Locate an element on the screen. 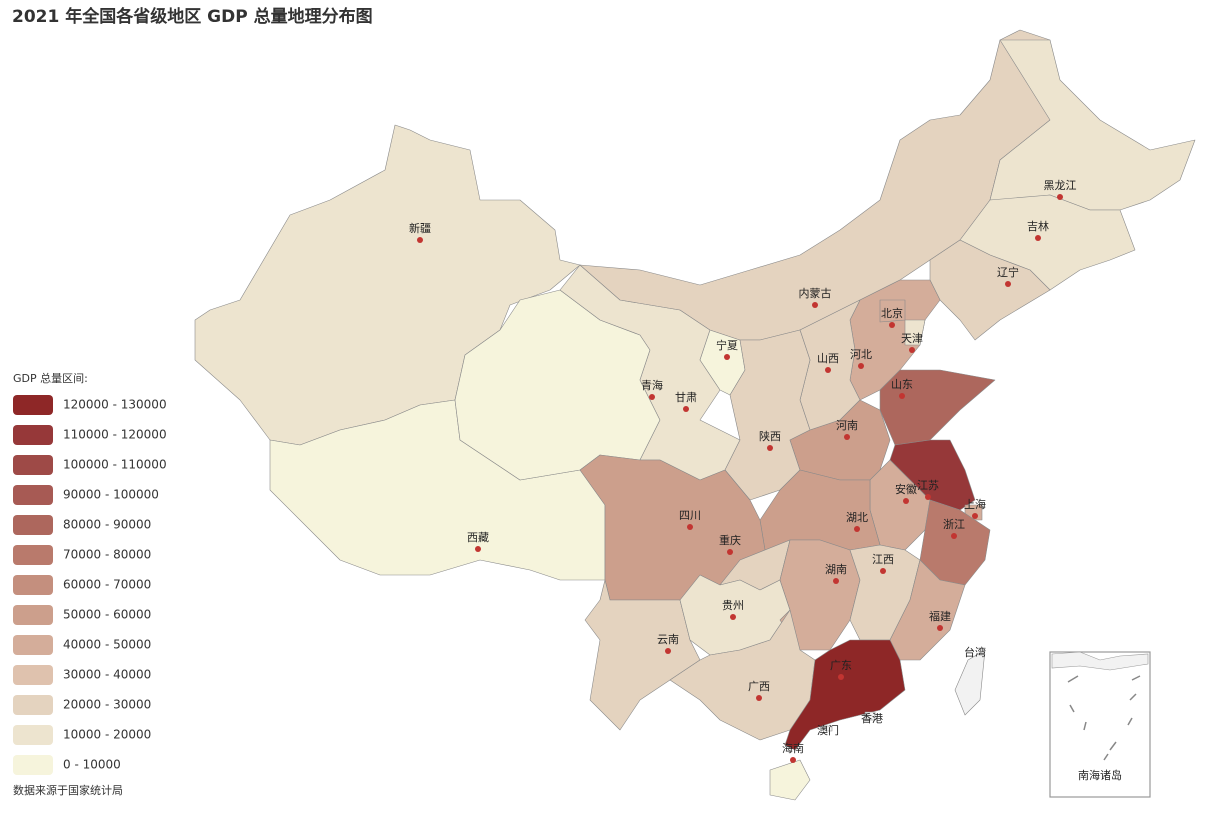 The height and width of the screenshot is (816, 1215). legend-label: 90000 - 100000 is located at coordinates (111, 495).